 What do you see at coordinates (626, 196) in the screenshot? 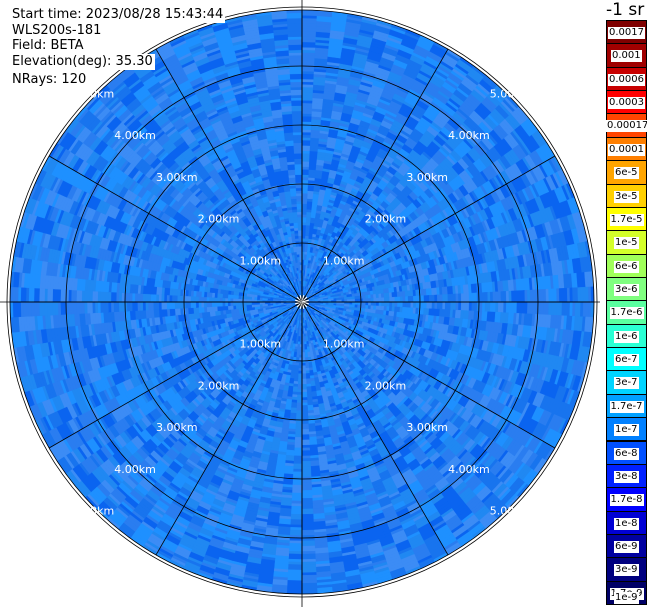
I see `colorbar-tick-label: 3e-5` at bounding box center [626, 196].